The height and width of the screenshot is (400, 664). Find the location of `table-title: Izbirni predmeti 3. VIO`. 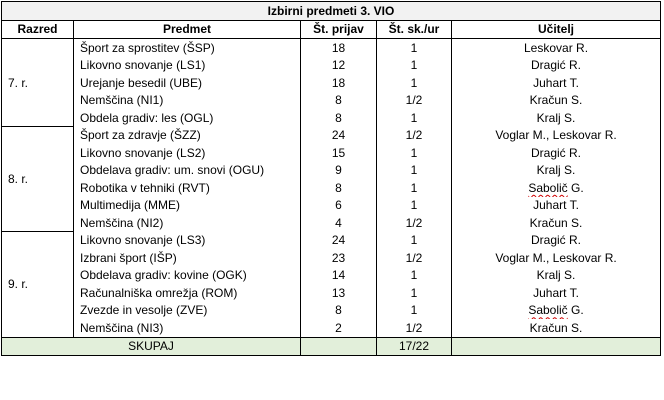

table-title: Izbirni predmeti 3. VIO is located at coordinates (331, 11).